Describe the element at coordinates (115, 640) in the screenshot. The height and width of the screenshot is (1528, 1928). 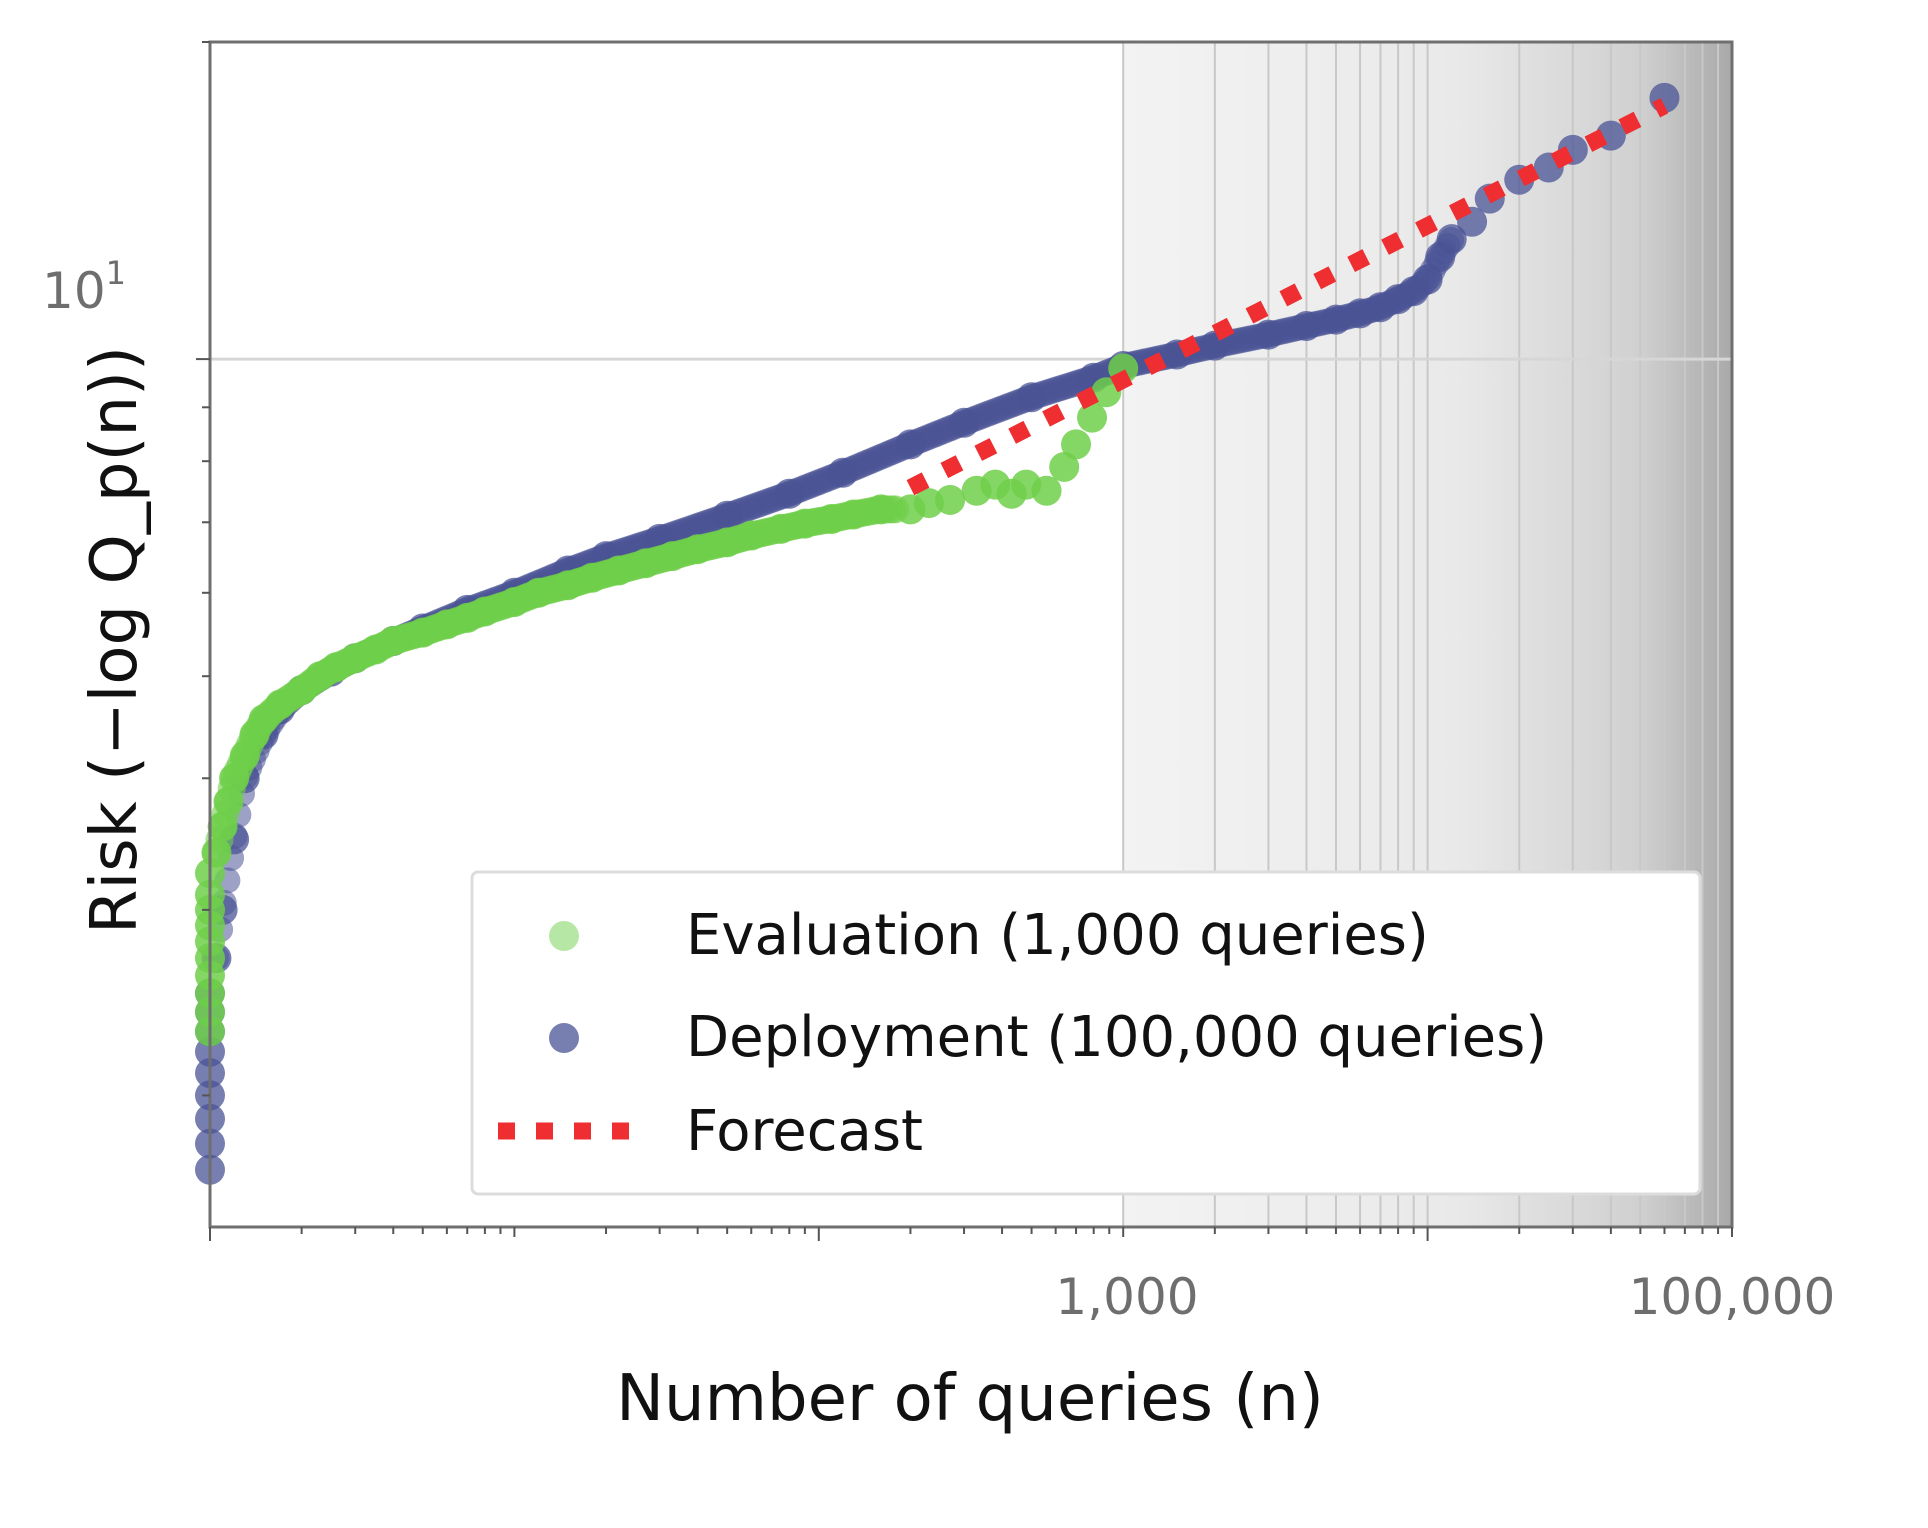
I see `y-axis-title: Risk (−log Q_p(n))` at that location.